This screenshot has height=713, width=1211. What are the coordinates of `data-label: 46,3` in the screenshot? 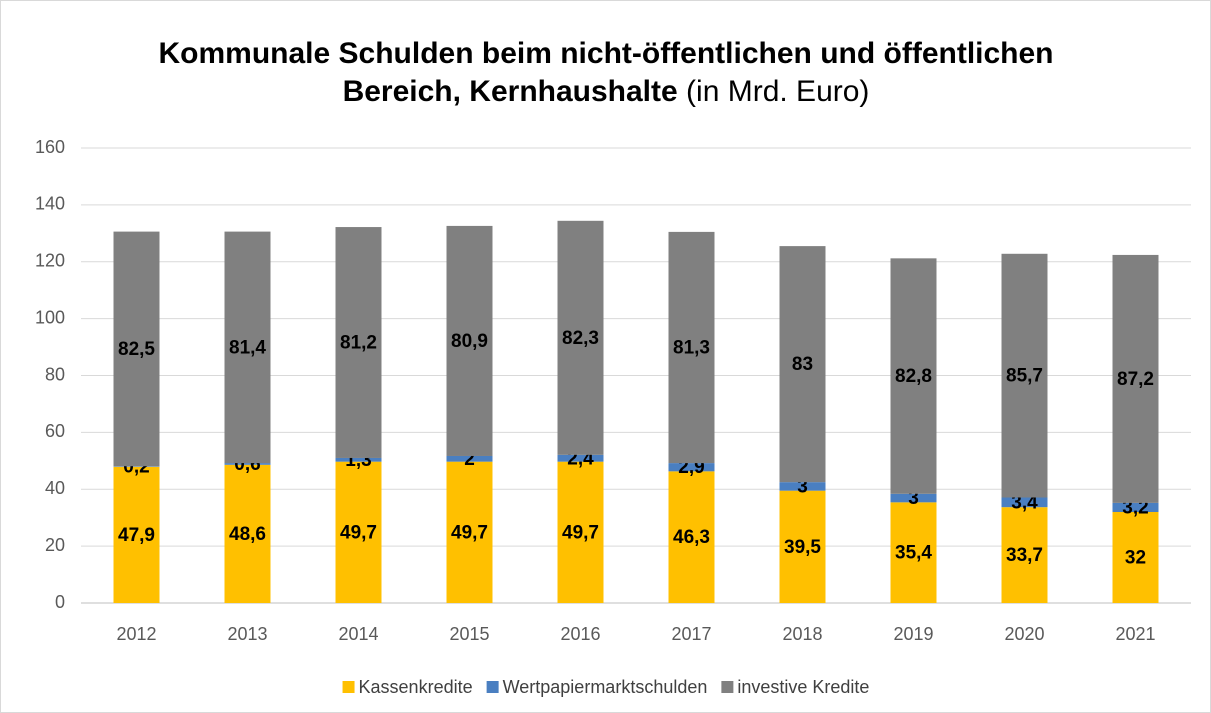 It's located at (691, 537).